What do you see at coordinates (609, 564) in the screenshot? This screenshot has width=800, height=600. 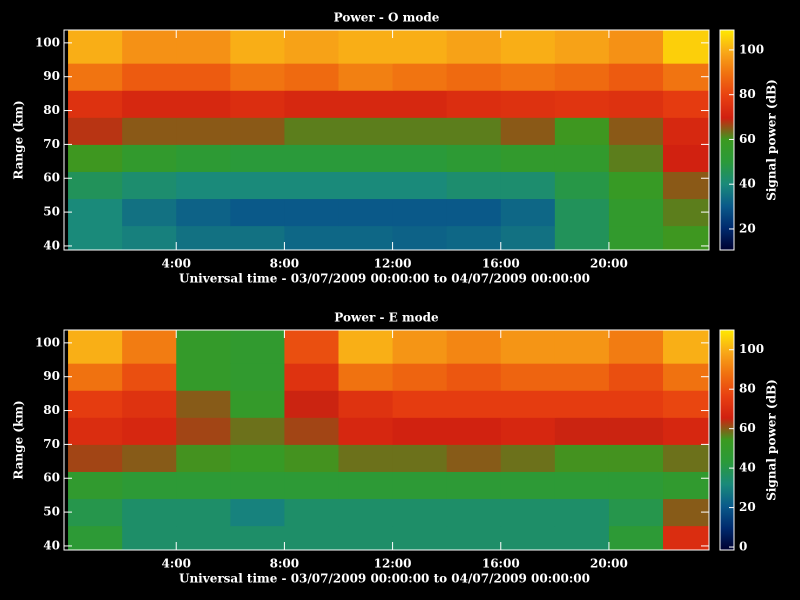 I see `x-tick-label: 20:00` at bounding box center [609, 564].